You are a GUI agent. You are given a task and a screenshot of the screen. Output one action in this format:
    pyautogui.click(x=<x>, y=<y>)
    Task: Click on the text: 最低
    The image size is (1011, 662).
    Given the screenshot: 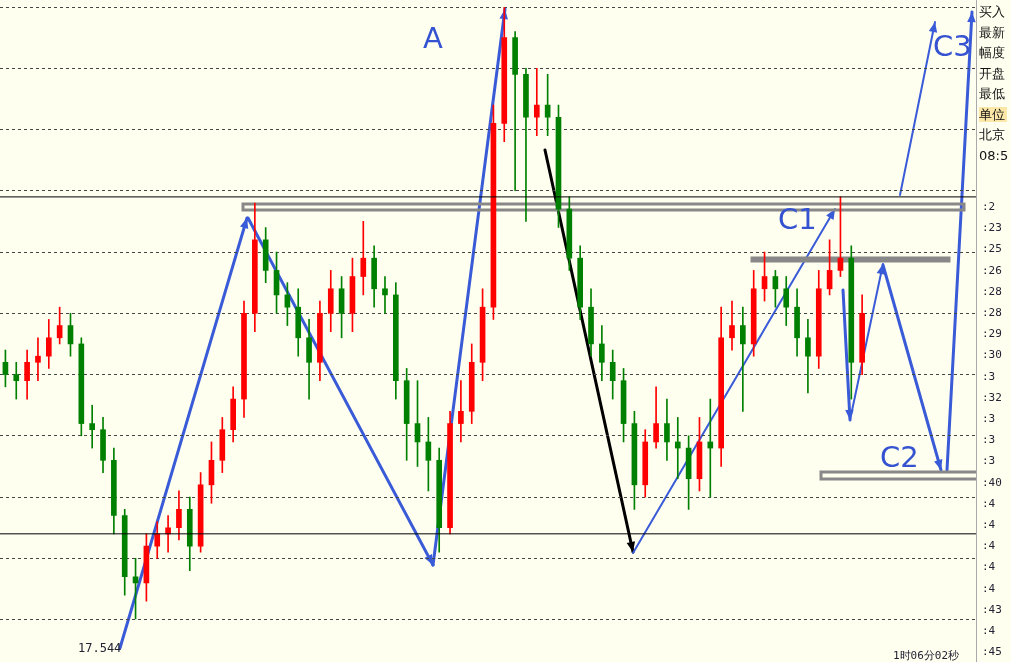 What is the action you would take?
    pyautogui.click(x=993, y=93)
    